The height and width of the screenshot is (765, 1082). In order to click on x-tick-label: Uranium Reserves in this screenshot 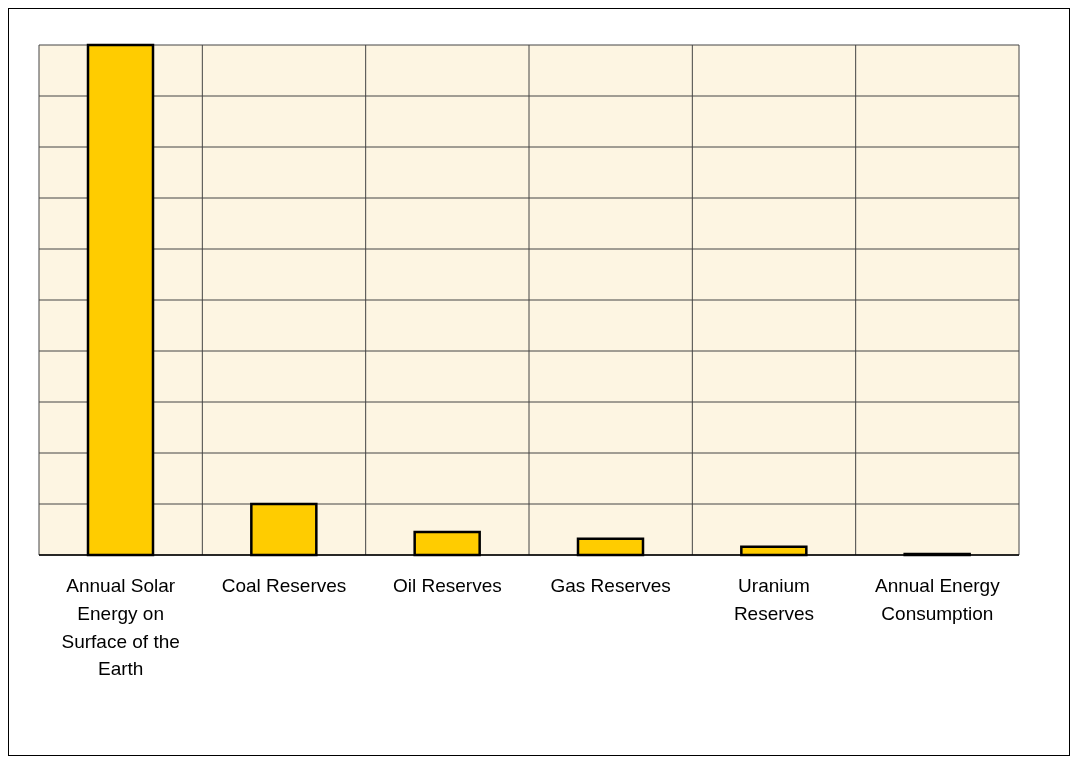, I will do `click(774, 600)`.